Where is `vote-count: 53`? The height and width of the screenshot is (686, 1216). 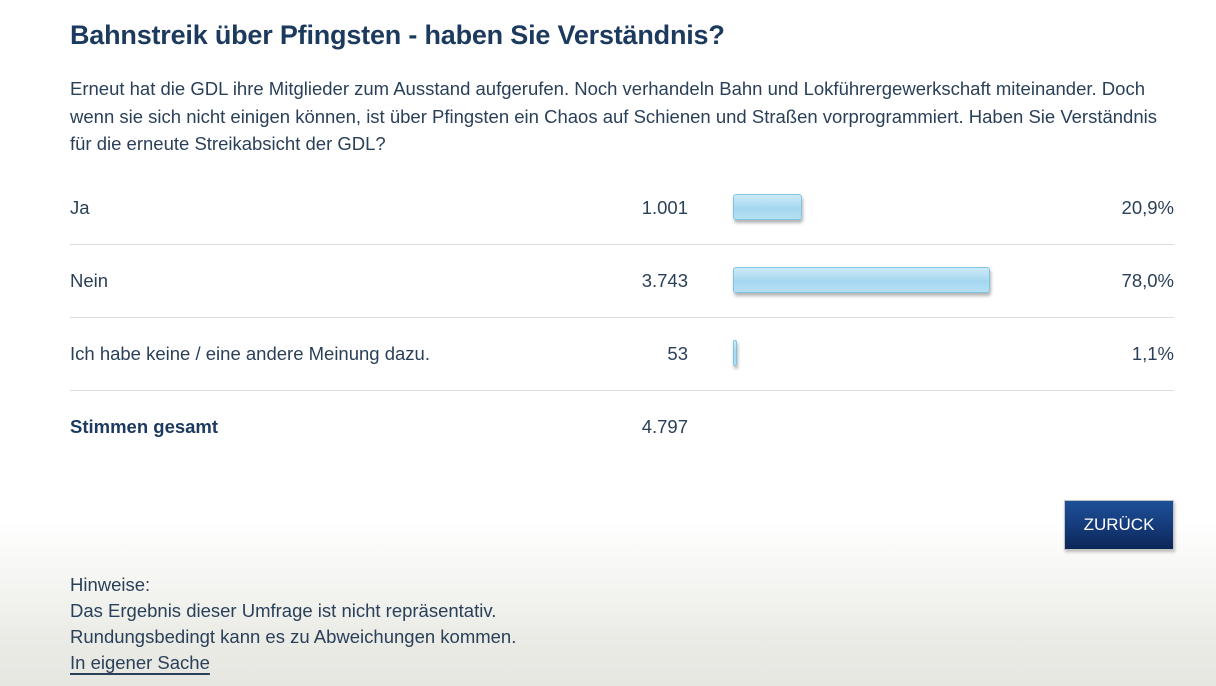
vote-count: 53 is located at coordinates (677, 353).